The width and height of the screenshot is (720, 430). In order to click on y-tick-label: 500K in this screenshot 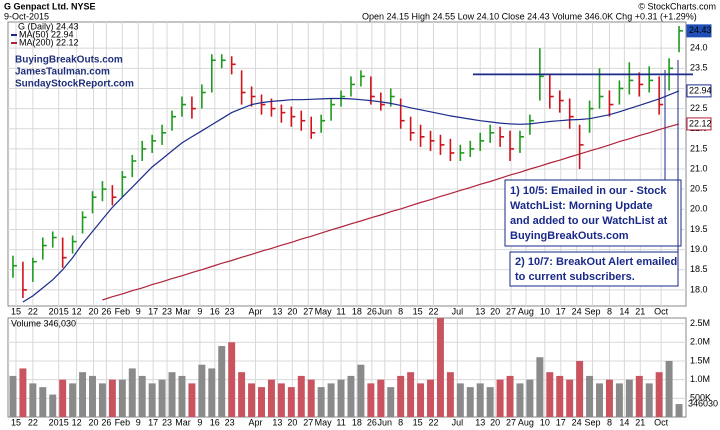, I will do `click(700, 398)`.